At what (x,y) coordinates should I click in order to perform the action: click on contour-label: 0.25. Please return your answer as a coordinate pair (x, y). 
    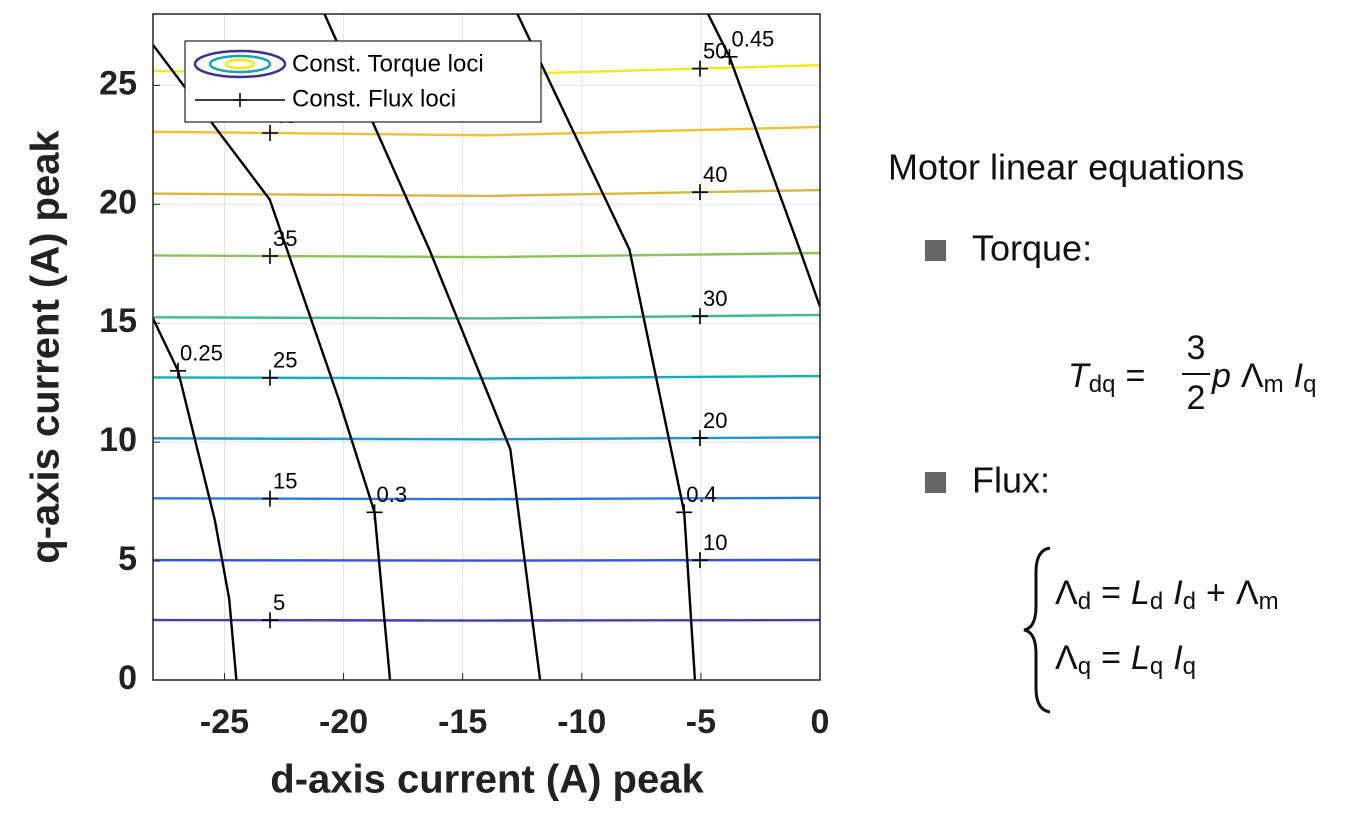
    Looking at the image, I should click on (201, 353).